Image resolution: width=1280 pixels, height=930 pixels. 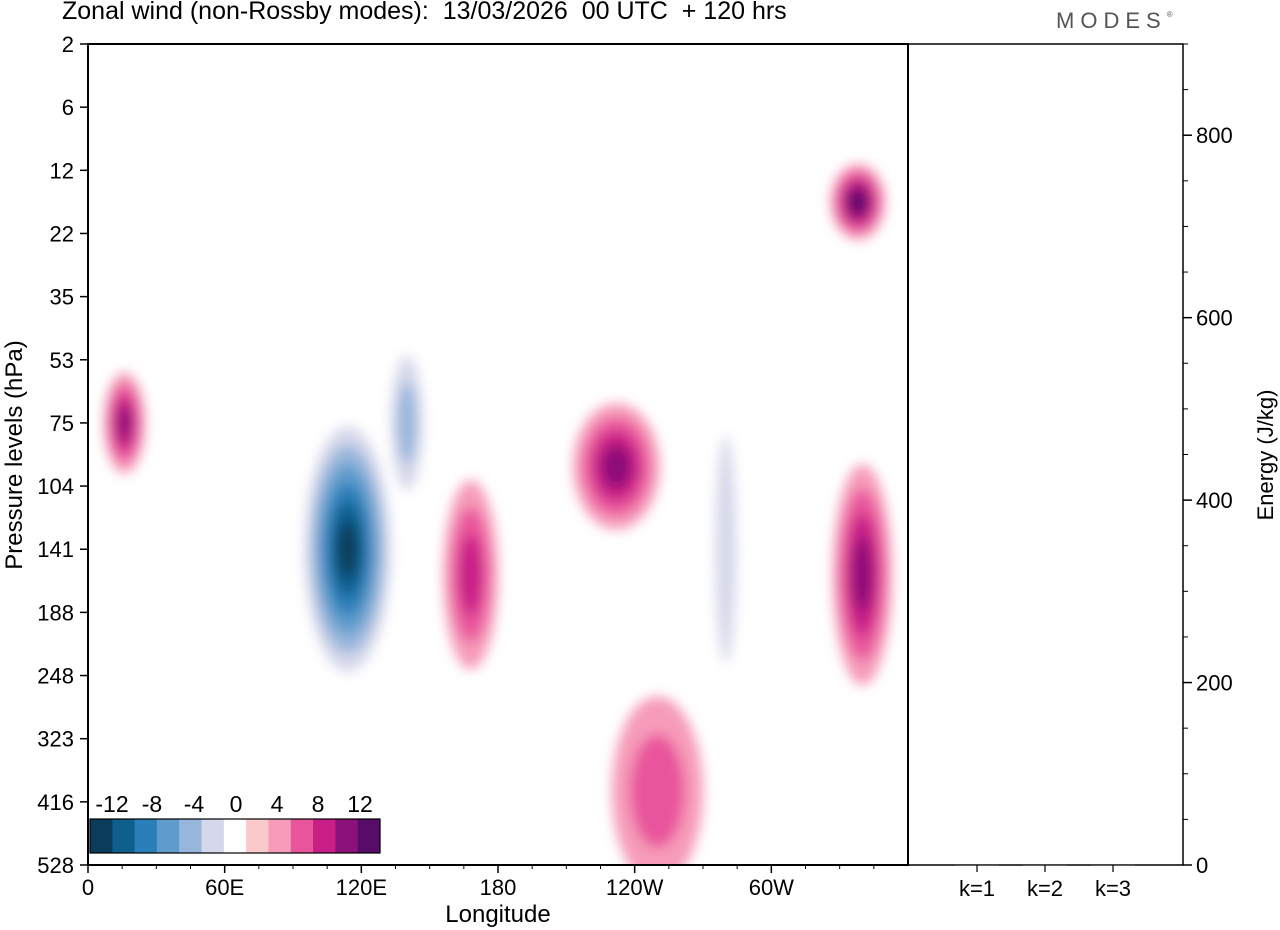 I want to click on energy-tick-label: 0, so click(x=1202, y=865).